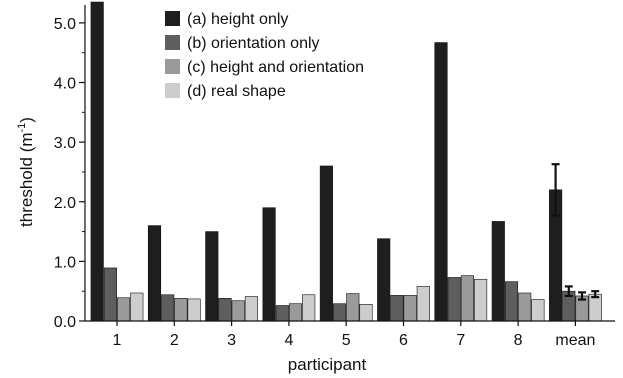  Describe the element at coordinates (327, 364) in the screenshot. I see `x-axis-title: participant` at that location.